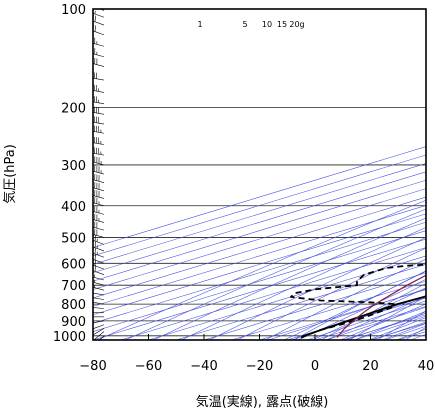  I want to click on x-tick-label: 40, so click(426, 366).